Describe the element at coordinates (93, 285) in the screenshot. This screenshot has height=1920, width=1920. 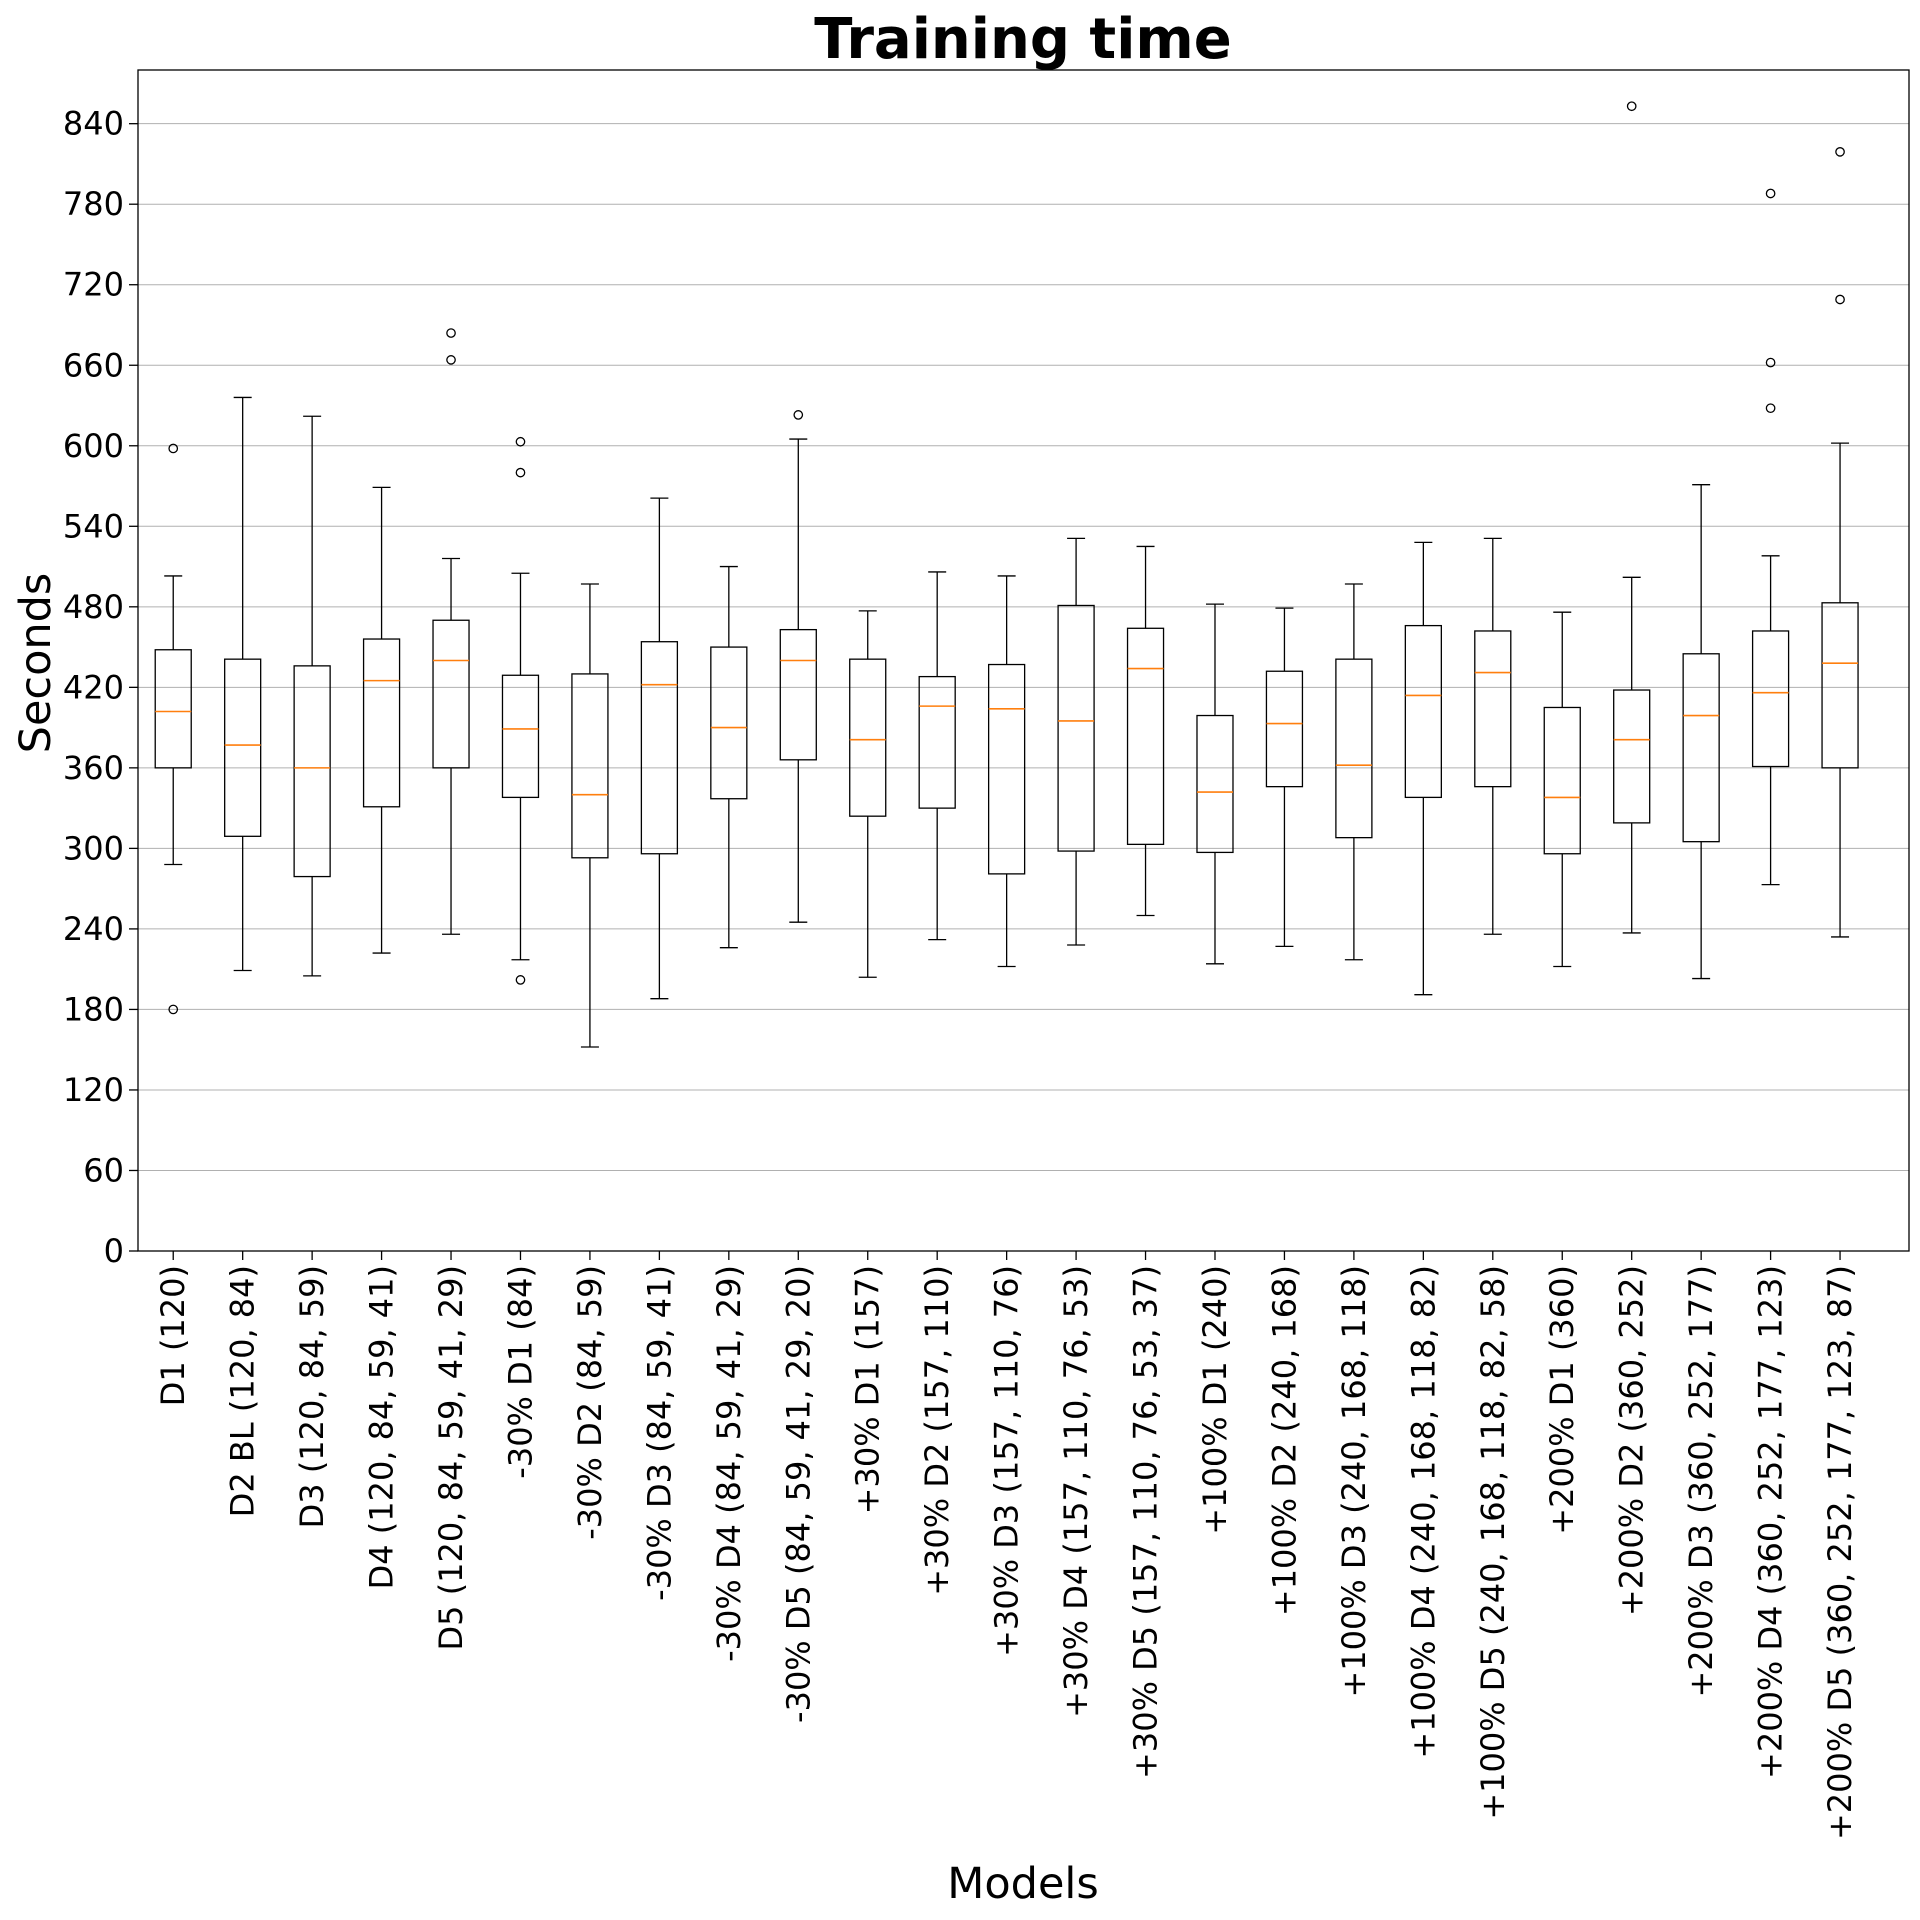
I see `y-tick-label: 720` at that location.